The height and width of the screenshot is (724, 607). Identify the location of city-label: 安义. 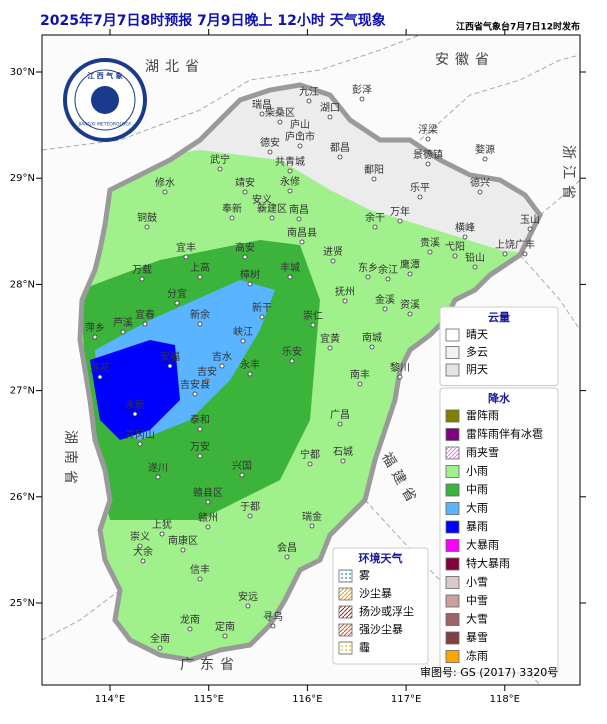
(262, 199).